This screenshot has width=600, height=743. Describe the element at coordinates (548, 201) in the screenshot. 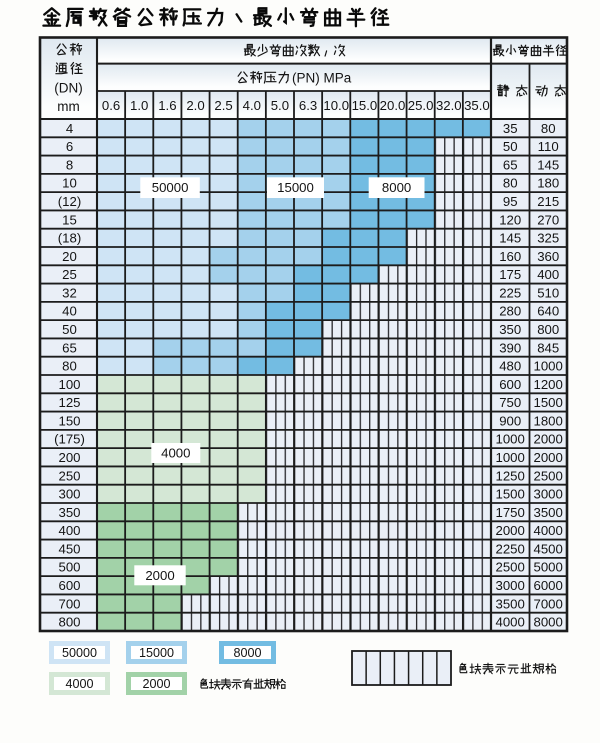

I see `svg-text: 215` at that location.